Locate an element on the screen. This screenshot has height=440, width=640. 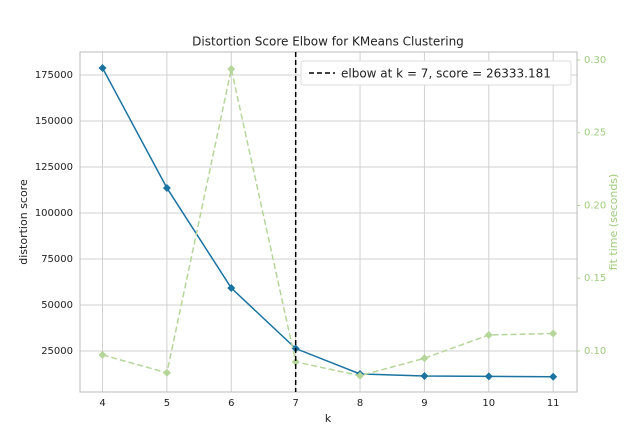
legend-label: elbow at k = 7, score = 26333.181 is located at coordinates (446, 74).